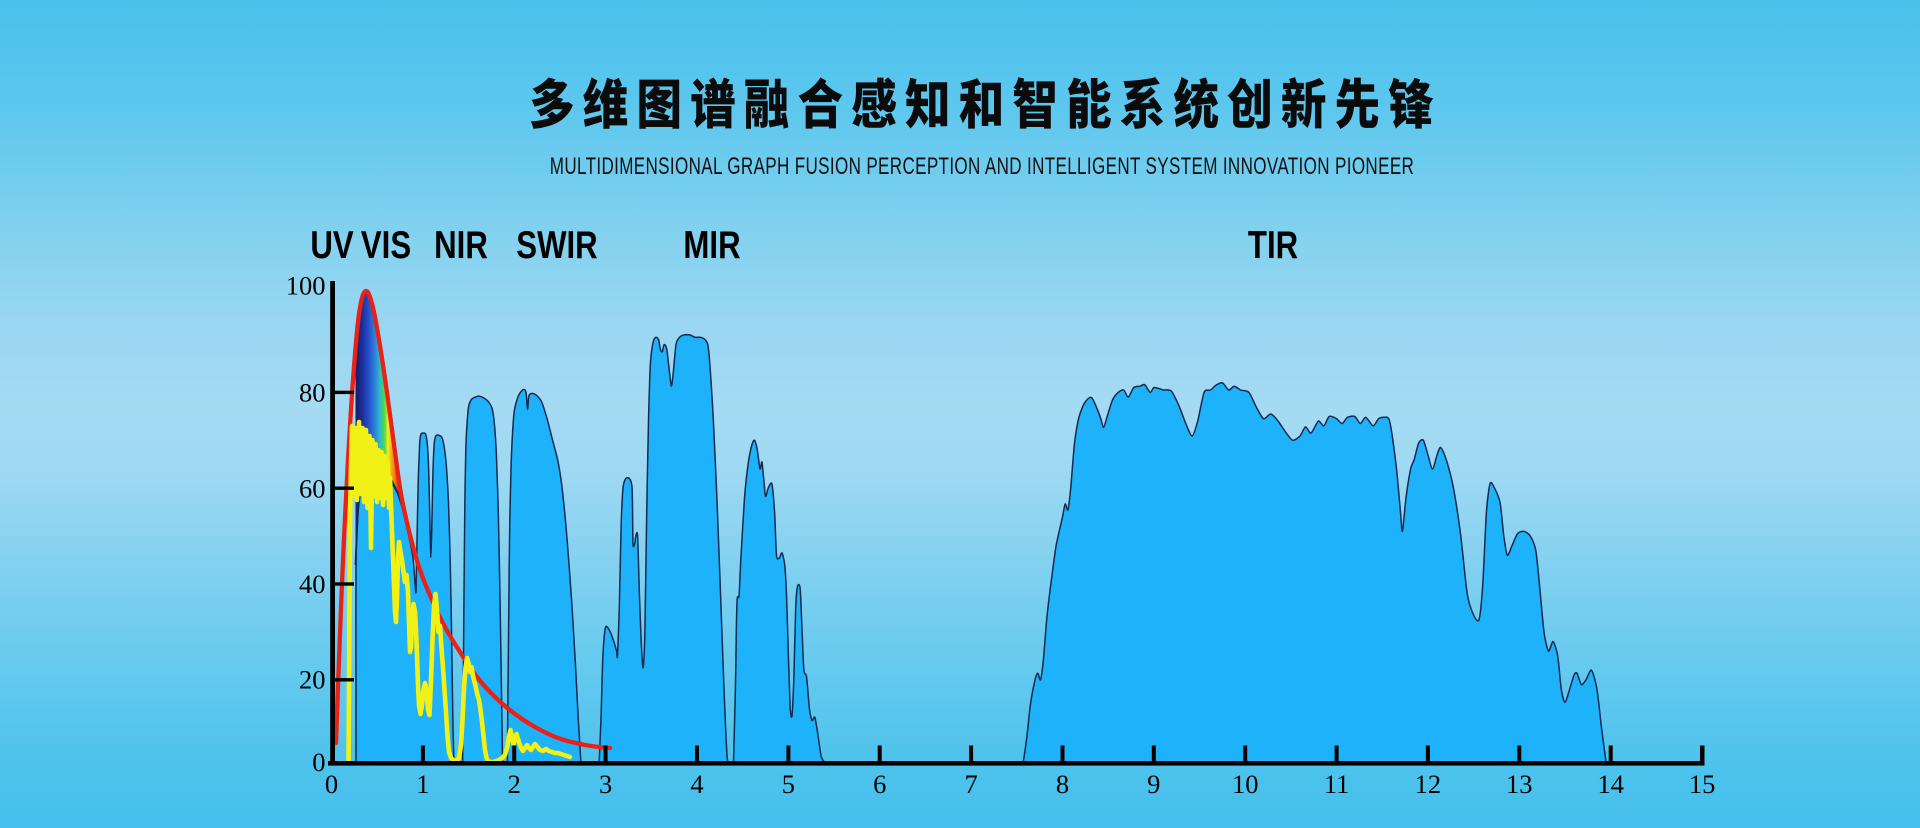 The height and width of the screenshot is (828, 1920). I want to click on svg-text: NIR, so click(461, 245).